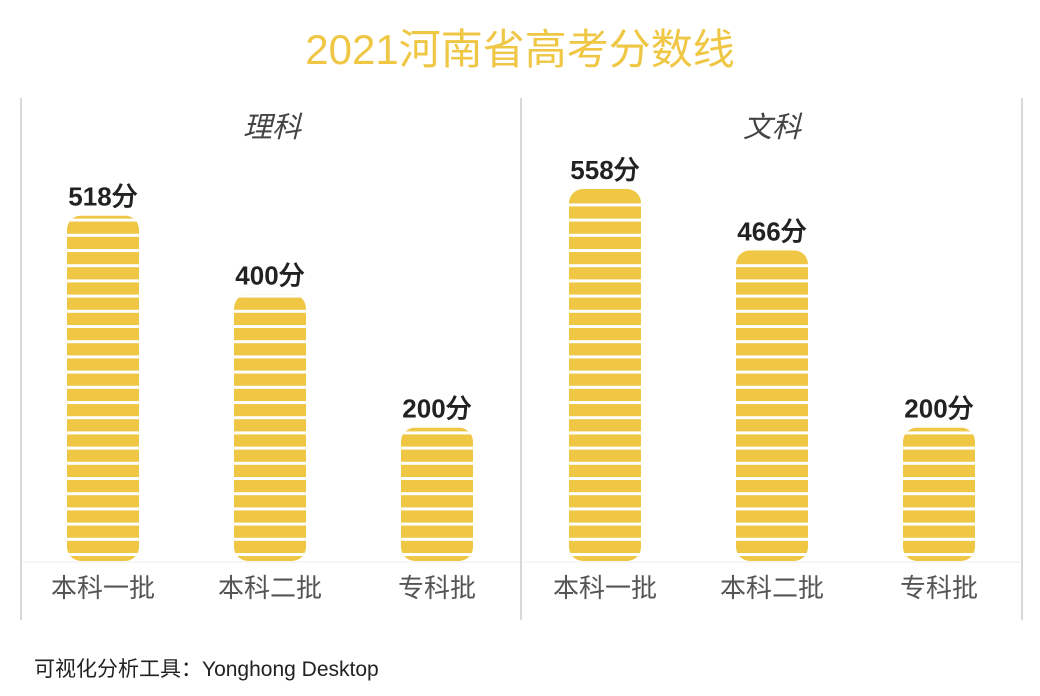 This screenshot has width=1040, height=696. I want to click on value-label: 466分, so click(771, 231).